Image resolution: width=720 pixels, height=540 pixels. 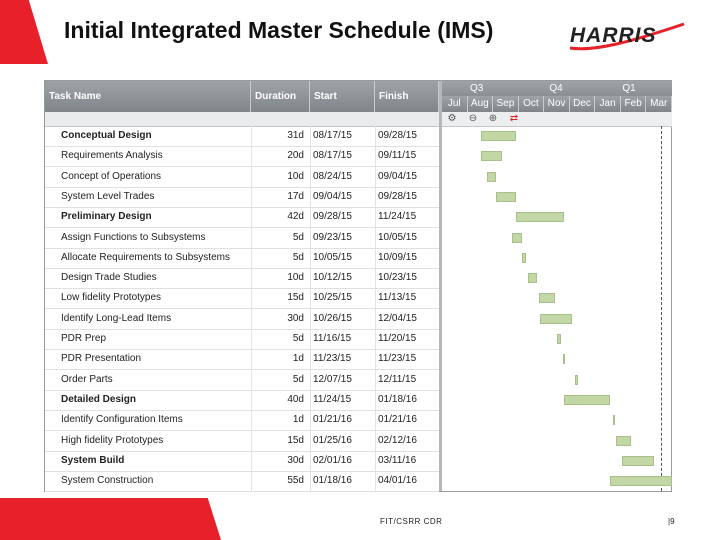 What do you see at coordinates (295, 156) in the screenshot?
I see `task-duration: 20d` at bounding box center [295, 156].